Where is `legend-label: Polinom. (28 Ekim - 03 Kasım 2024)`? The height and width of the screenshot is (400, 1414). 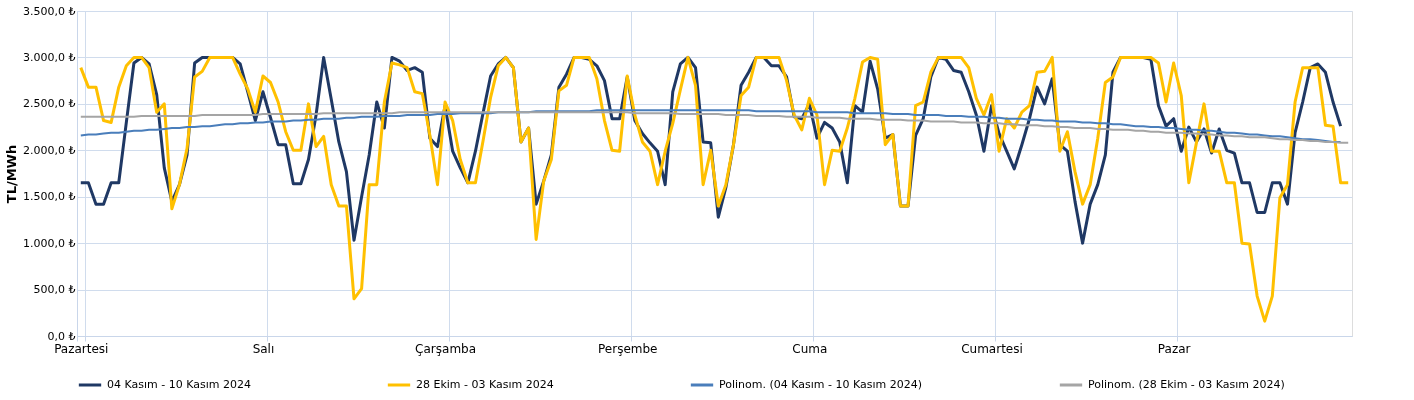 legend-label: Polinom. (28 Ekim - 03 Kasım 2024) is located at coordinates (1186, 384).